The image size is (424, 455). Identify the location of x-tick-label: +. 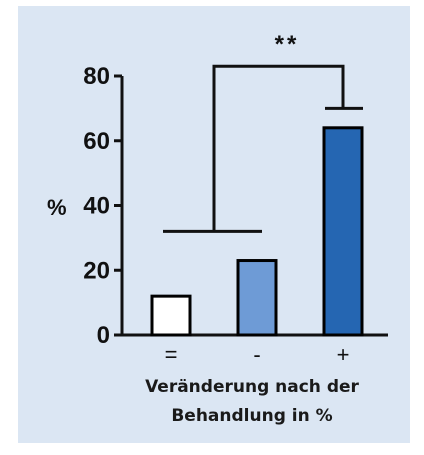
(343, 354).